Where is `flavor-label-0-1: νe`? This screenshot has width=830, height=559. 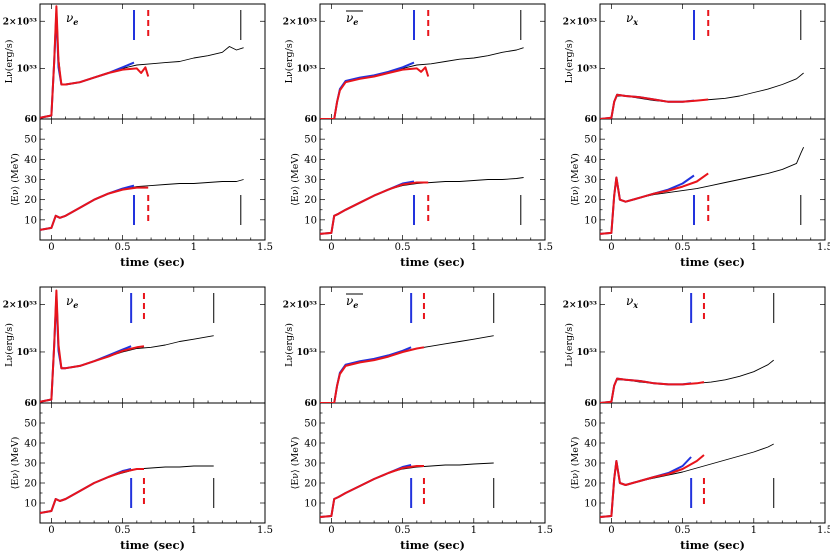 flavor-label-0-1: νe is located at coordinates (352, 19).